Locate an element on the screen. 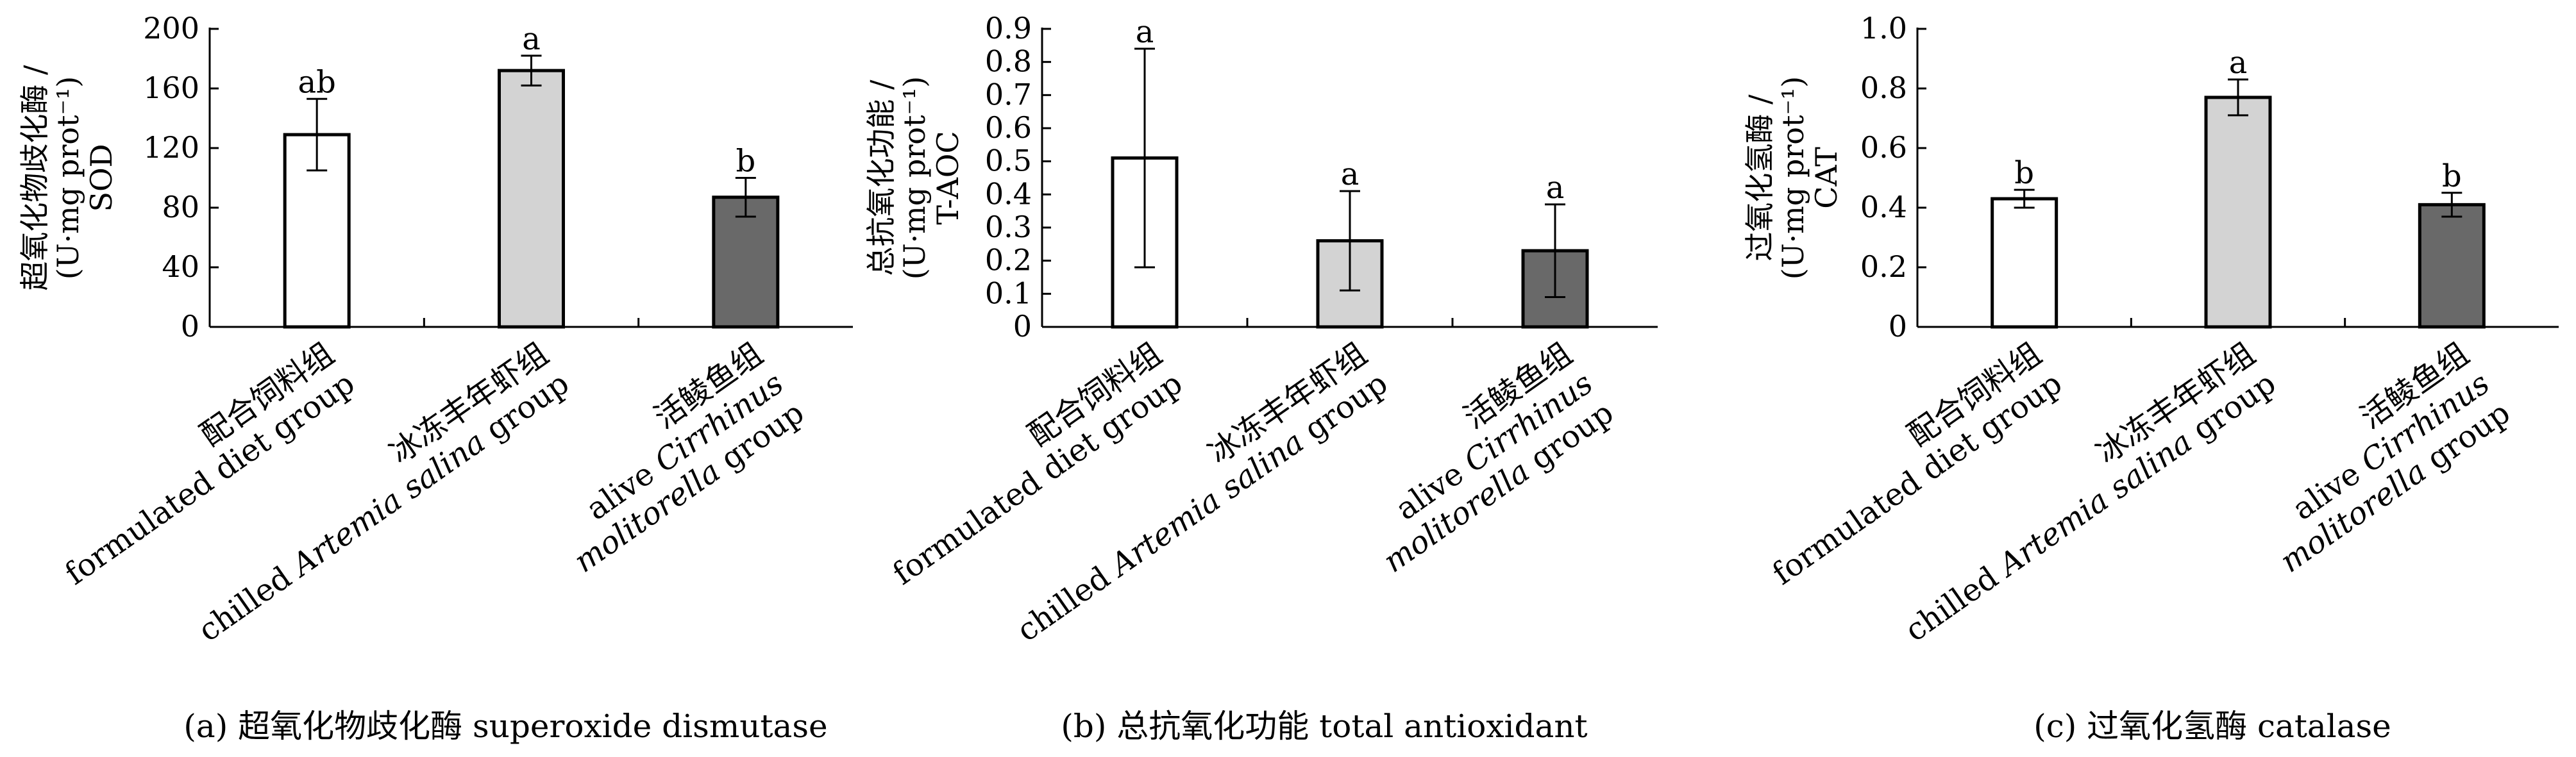 The width and height of the screenshot is (2576, 757). y-axis-title-line: 总抗氧化功能 / is located at coordinates (881, 177).